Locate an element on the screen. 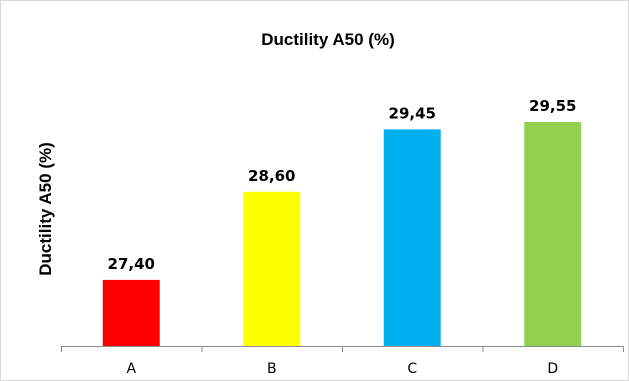 Image resolution: width=629 pixels, height=381 pixels. x-axis: A B C D is located at coordinates (342, 361).